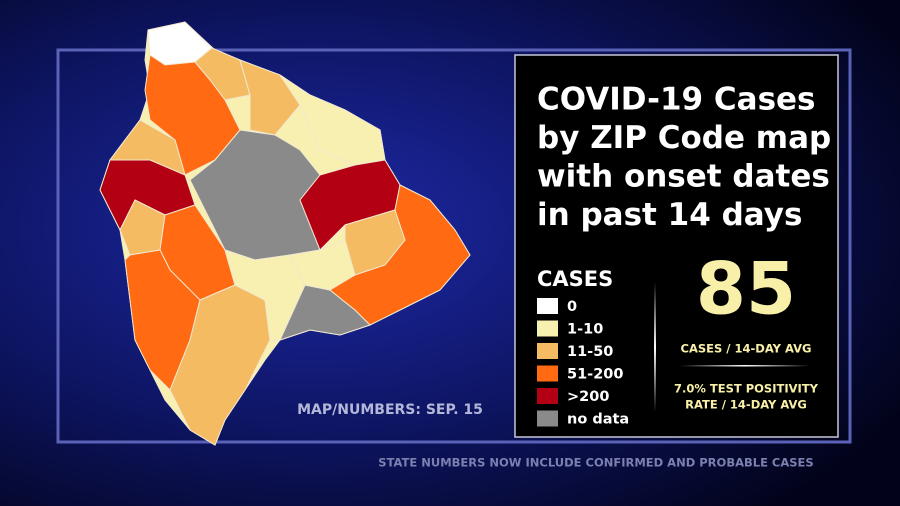 The height and width of the screenshot is (506, 900). Describe the element at coordinates (746, 389) in the screenshot. I see `positivity-line: 7.0% TEST POSITIVITY` at that location.